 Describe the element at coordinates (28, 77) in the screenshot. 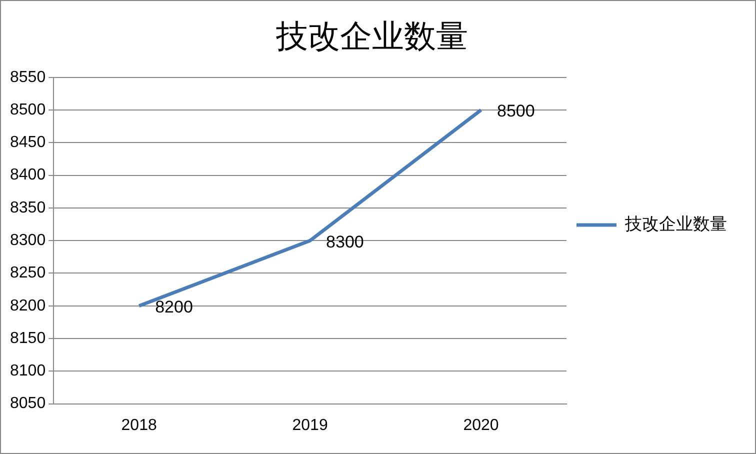

I see `y-tick-label: 8550` at that location.